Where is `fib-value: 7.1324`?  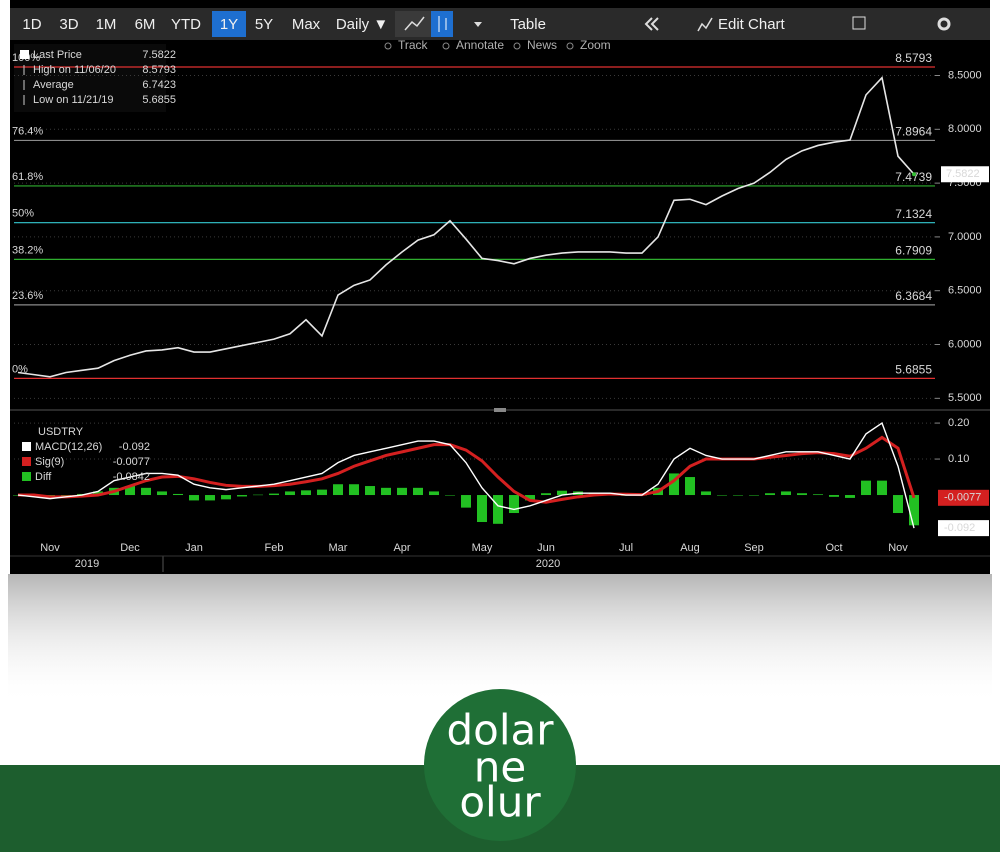 fib-value: 7.1324 is located at coordinates (913, 214).